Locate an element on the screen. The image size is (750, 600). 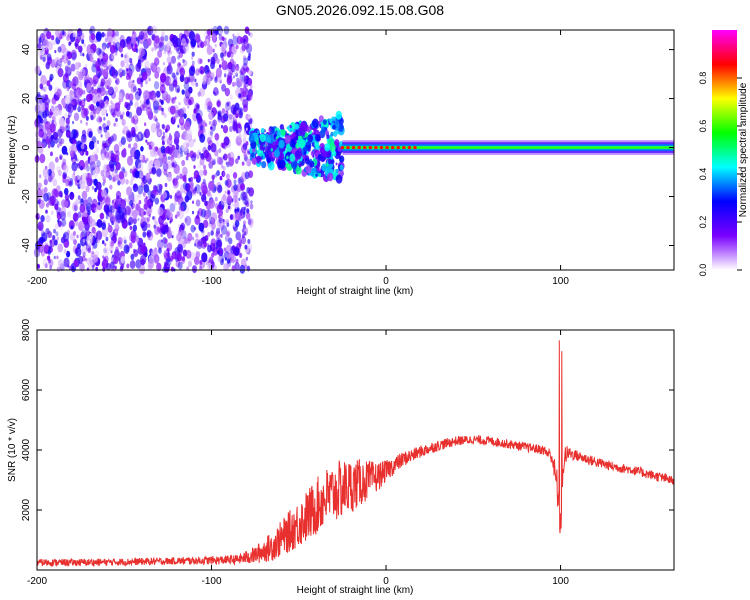
snr-y-tick-label: 6000 is located at coordinates (26, 389).